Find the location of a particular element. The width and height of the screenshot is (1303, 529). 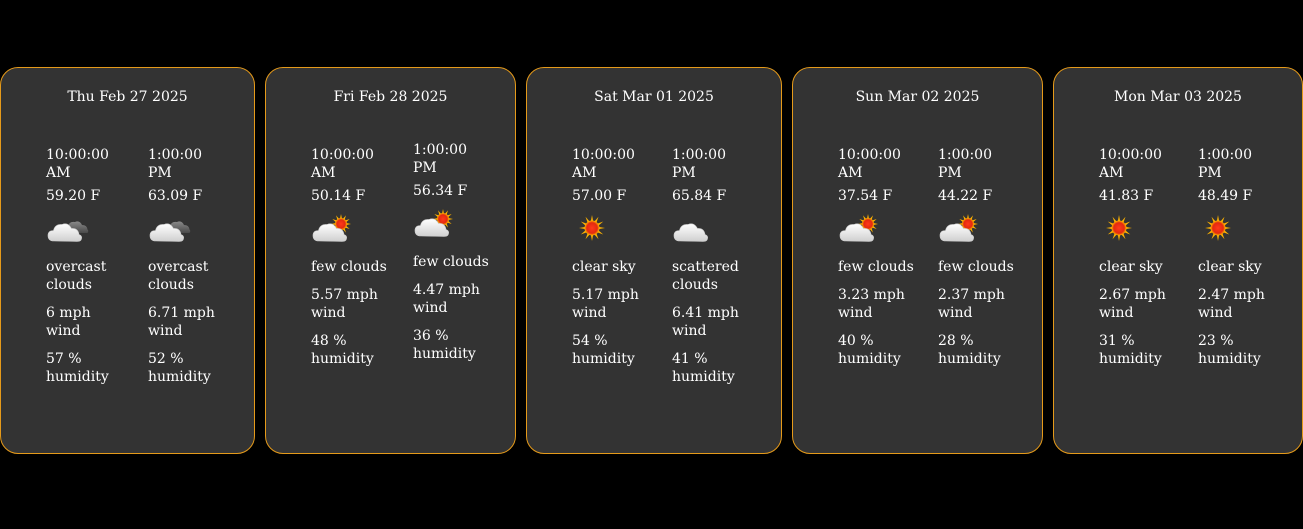

forecast-temp: 56.34 F is located at coordinates (440, 191).